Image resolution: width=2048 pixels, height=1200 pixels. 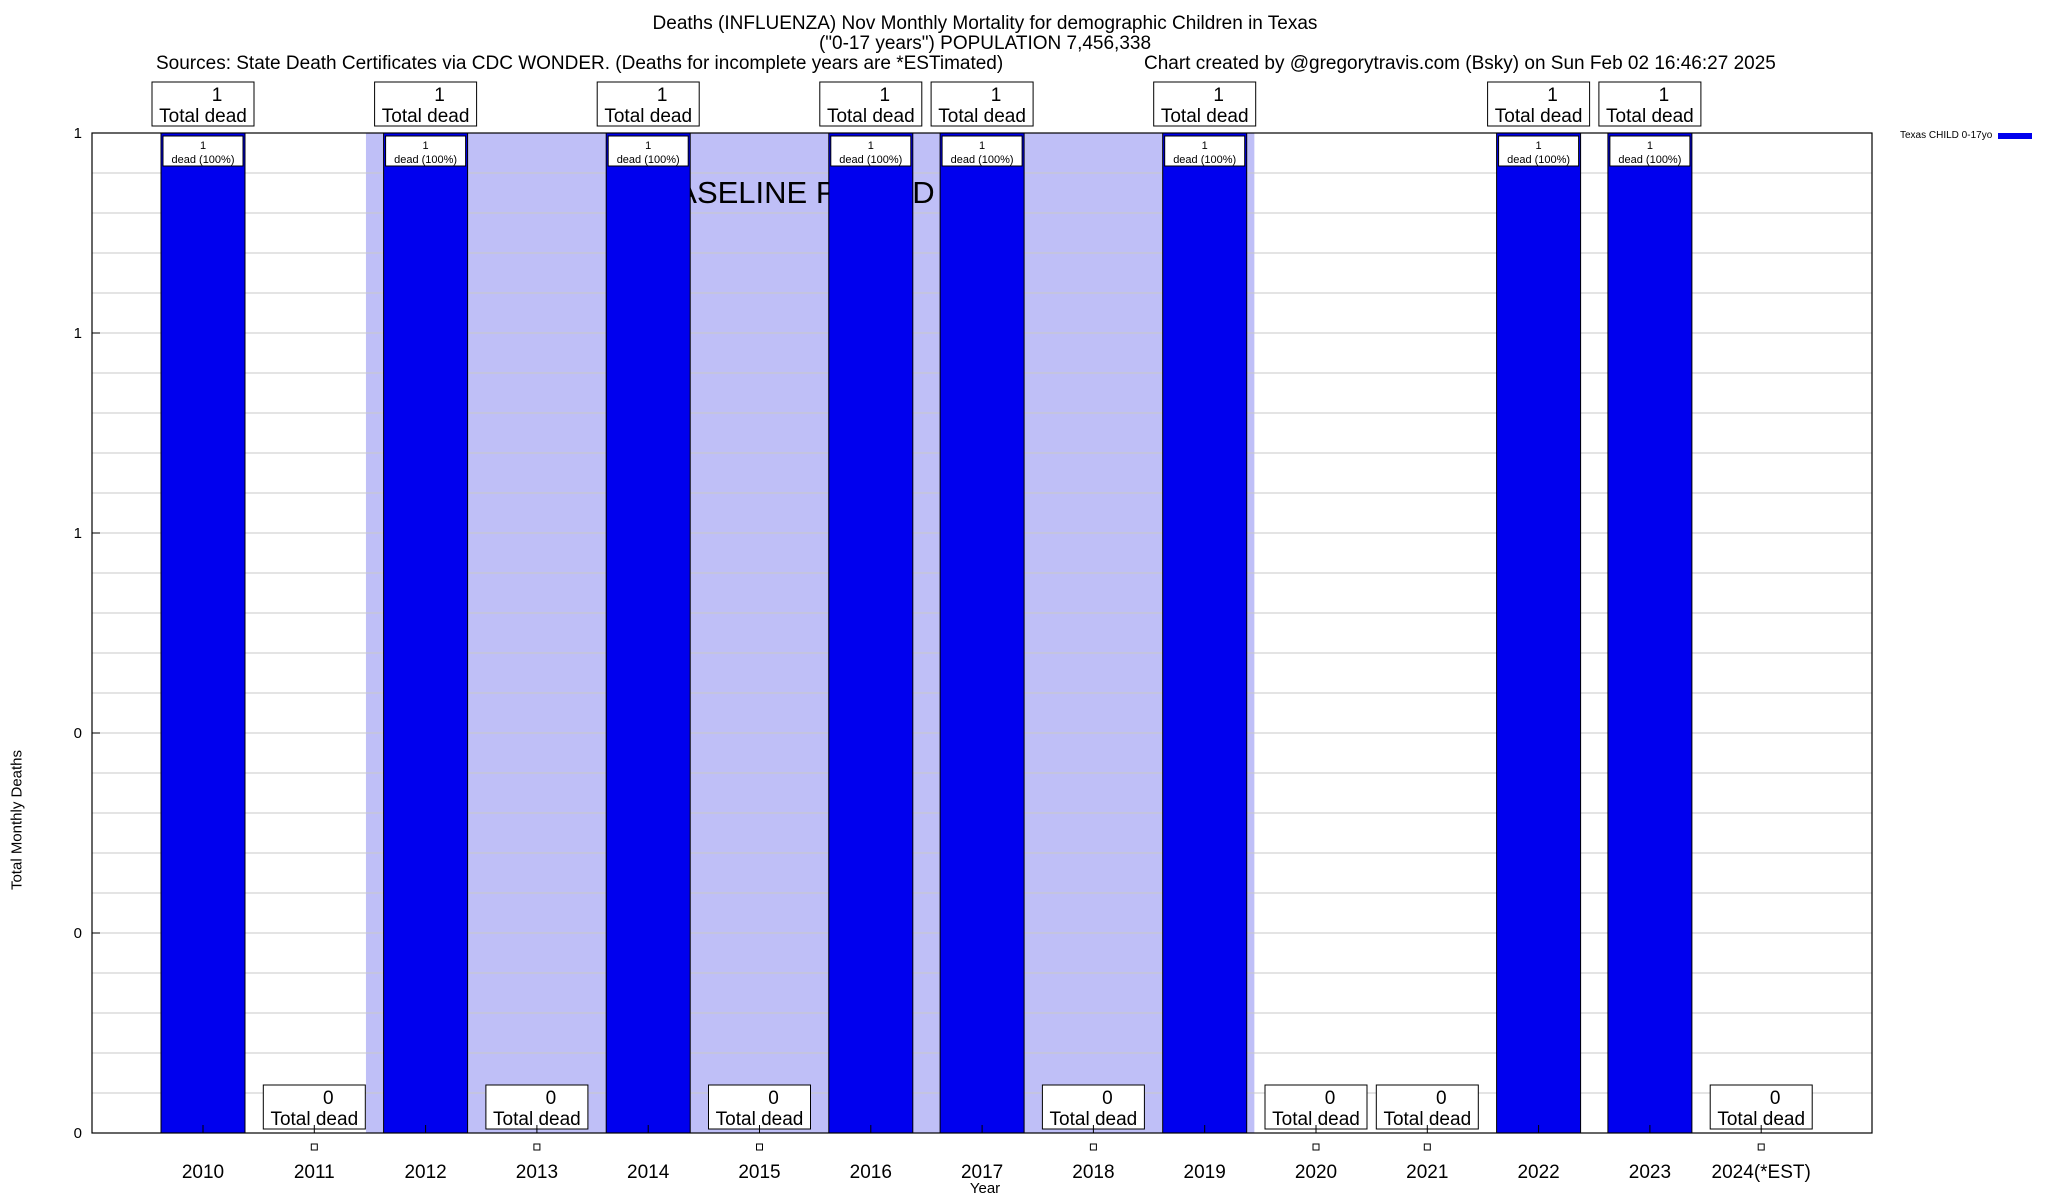 What do you see at coordinates (1093, 1172) in the screenshot?
I see `x-tick-label: 2018` at bounding box center [1093, 1172].